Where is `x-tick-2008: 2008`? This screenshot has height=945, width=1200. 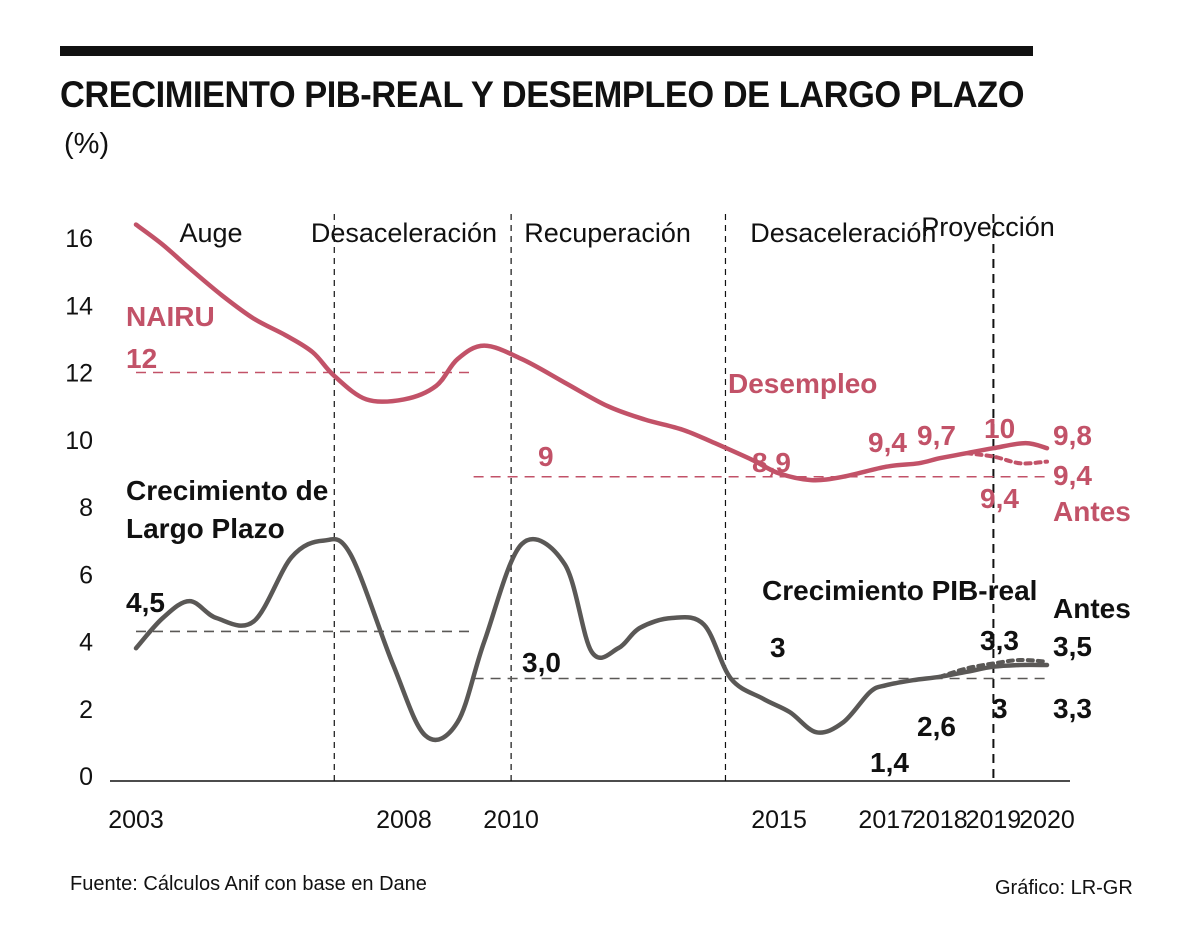
x-tick-2008: 2008 is located at coordinates (404, 820).